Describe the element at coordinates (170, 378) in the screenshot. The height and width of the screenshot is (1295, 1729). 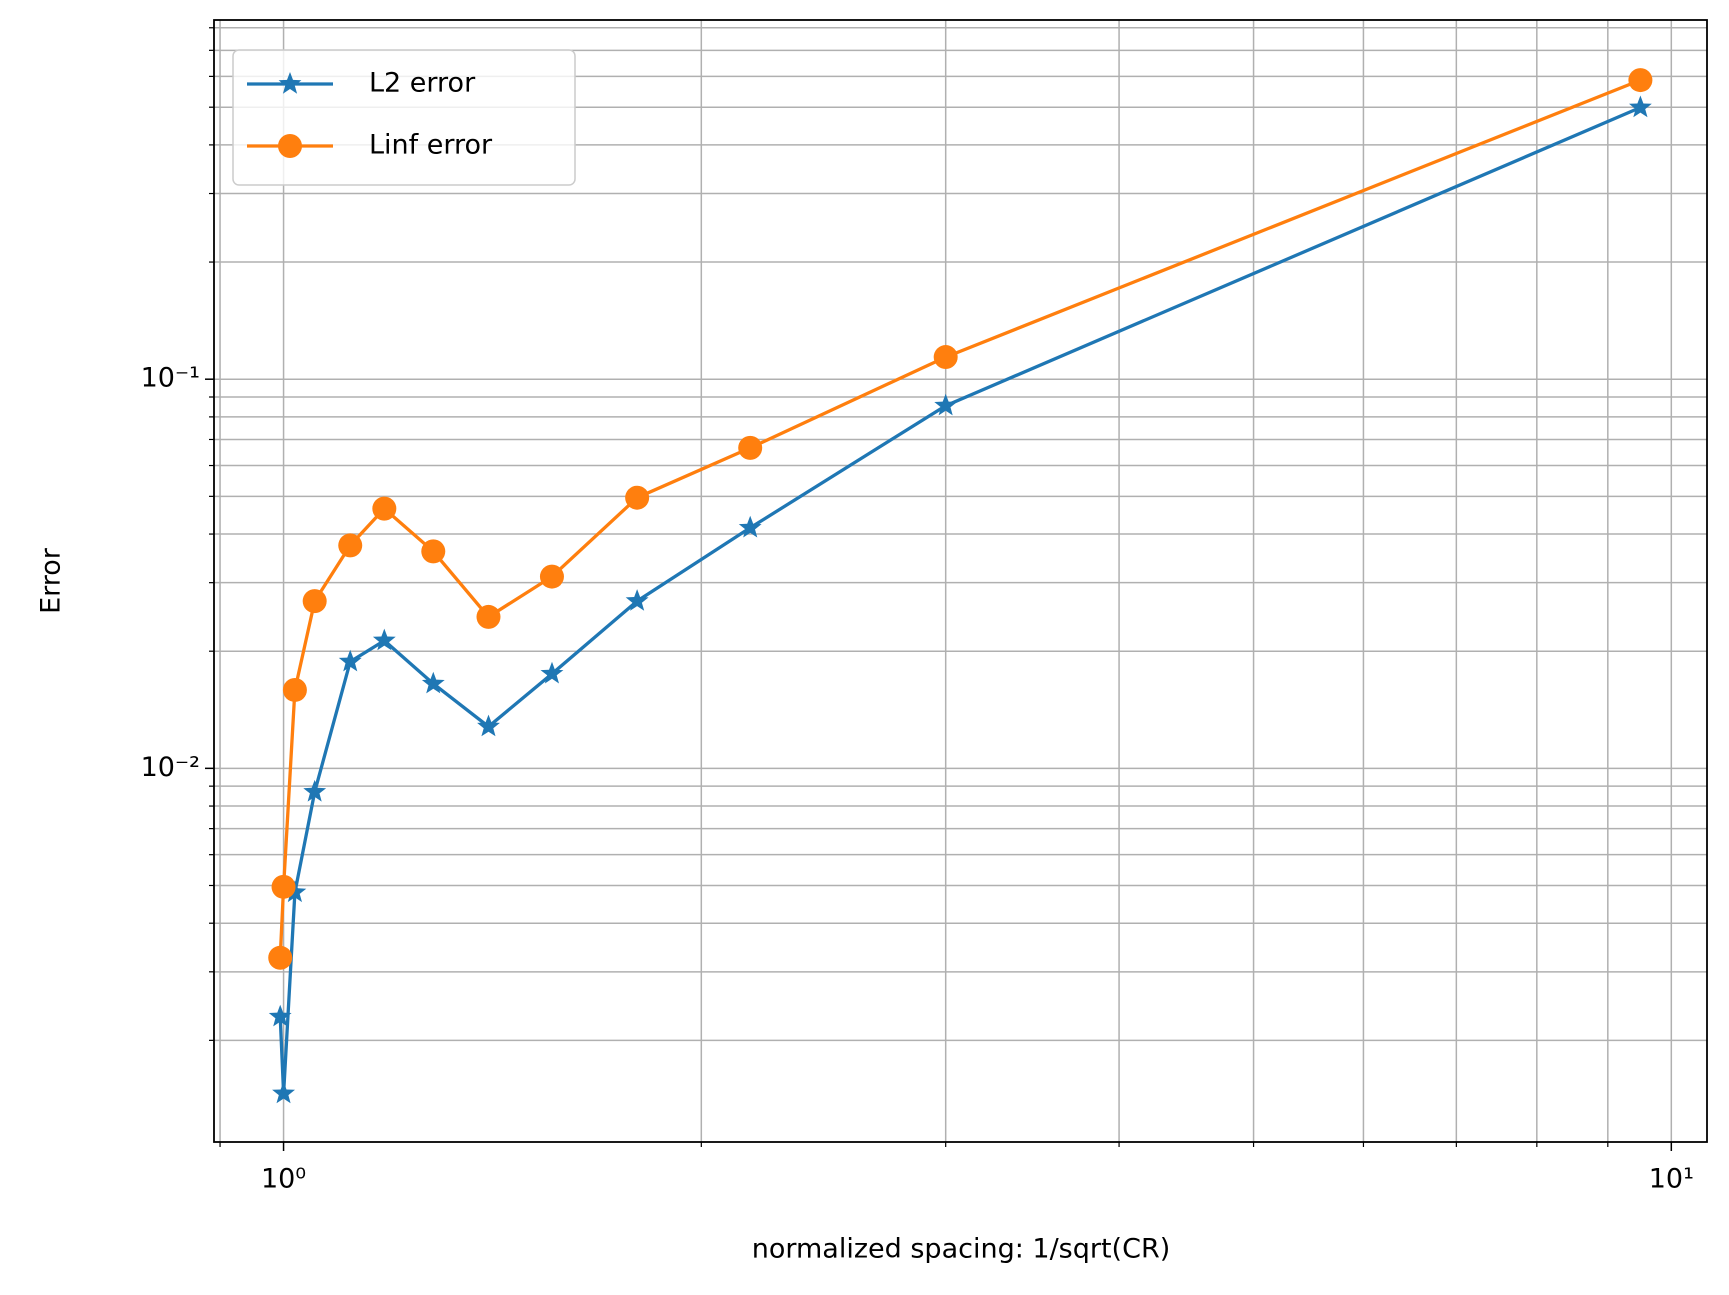
I see `y-tick-label: 10⁻¹` at that location.